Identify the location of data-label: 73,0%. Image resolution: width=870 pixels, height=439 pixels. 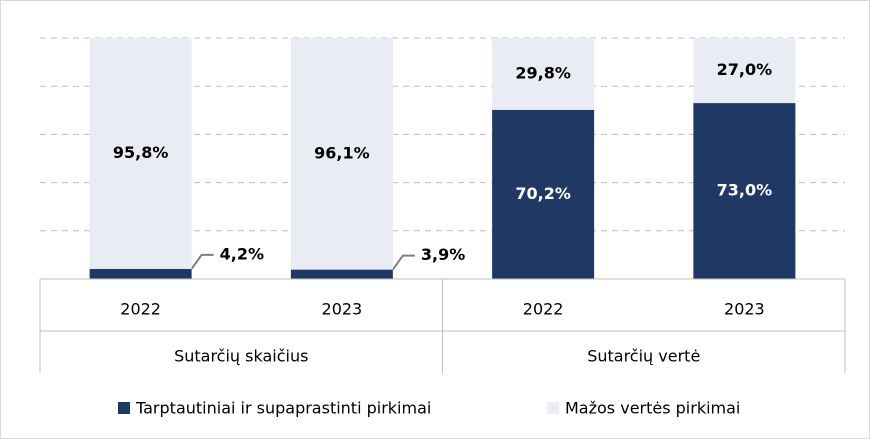
(745, 190).